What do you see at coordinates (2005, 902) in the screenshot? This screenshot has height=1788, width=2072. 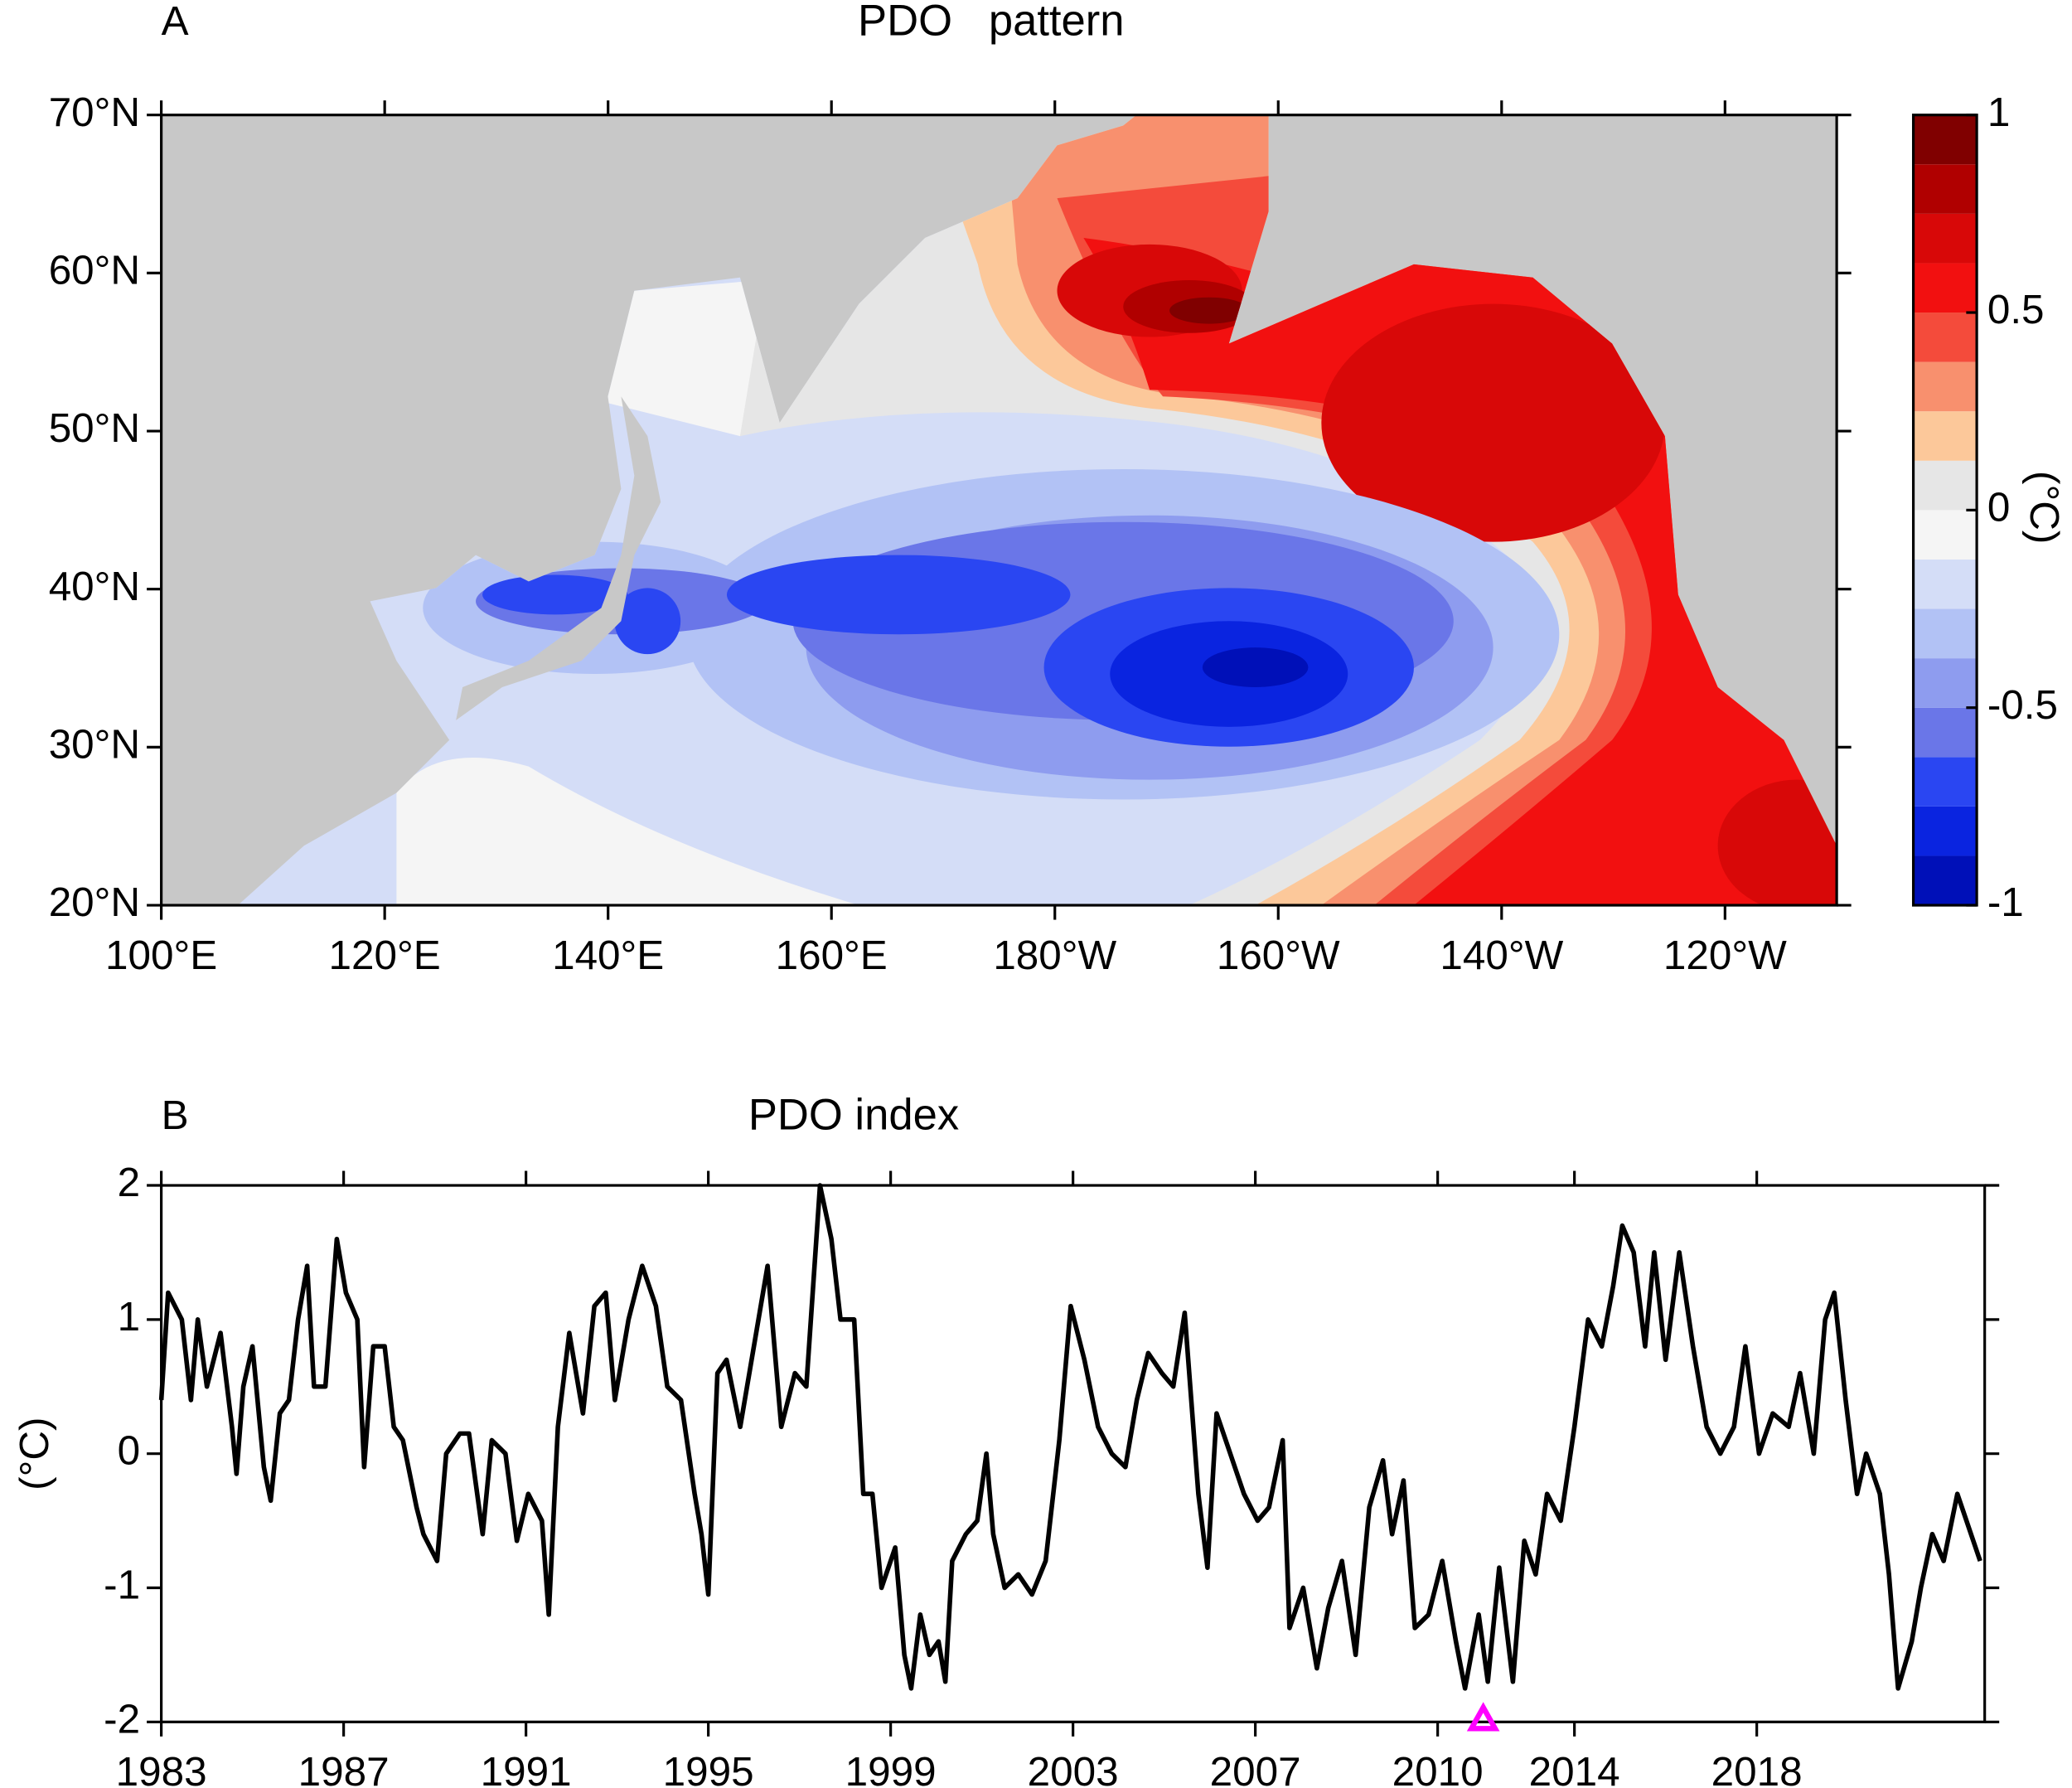 I see `colorbar-tick-label: -1` at bounding box center [2005, 902].